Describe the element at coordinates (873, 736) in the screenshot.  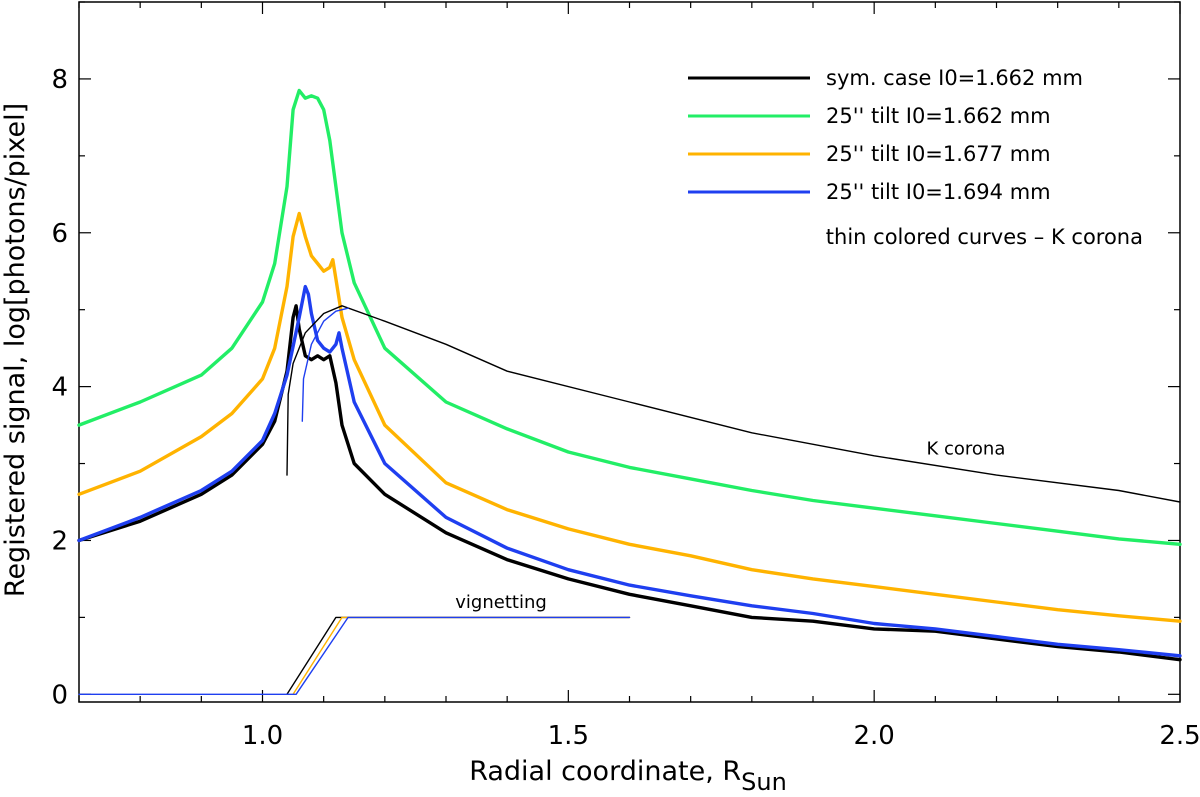
I see `x-tick-label: 2.0` at that location.